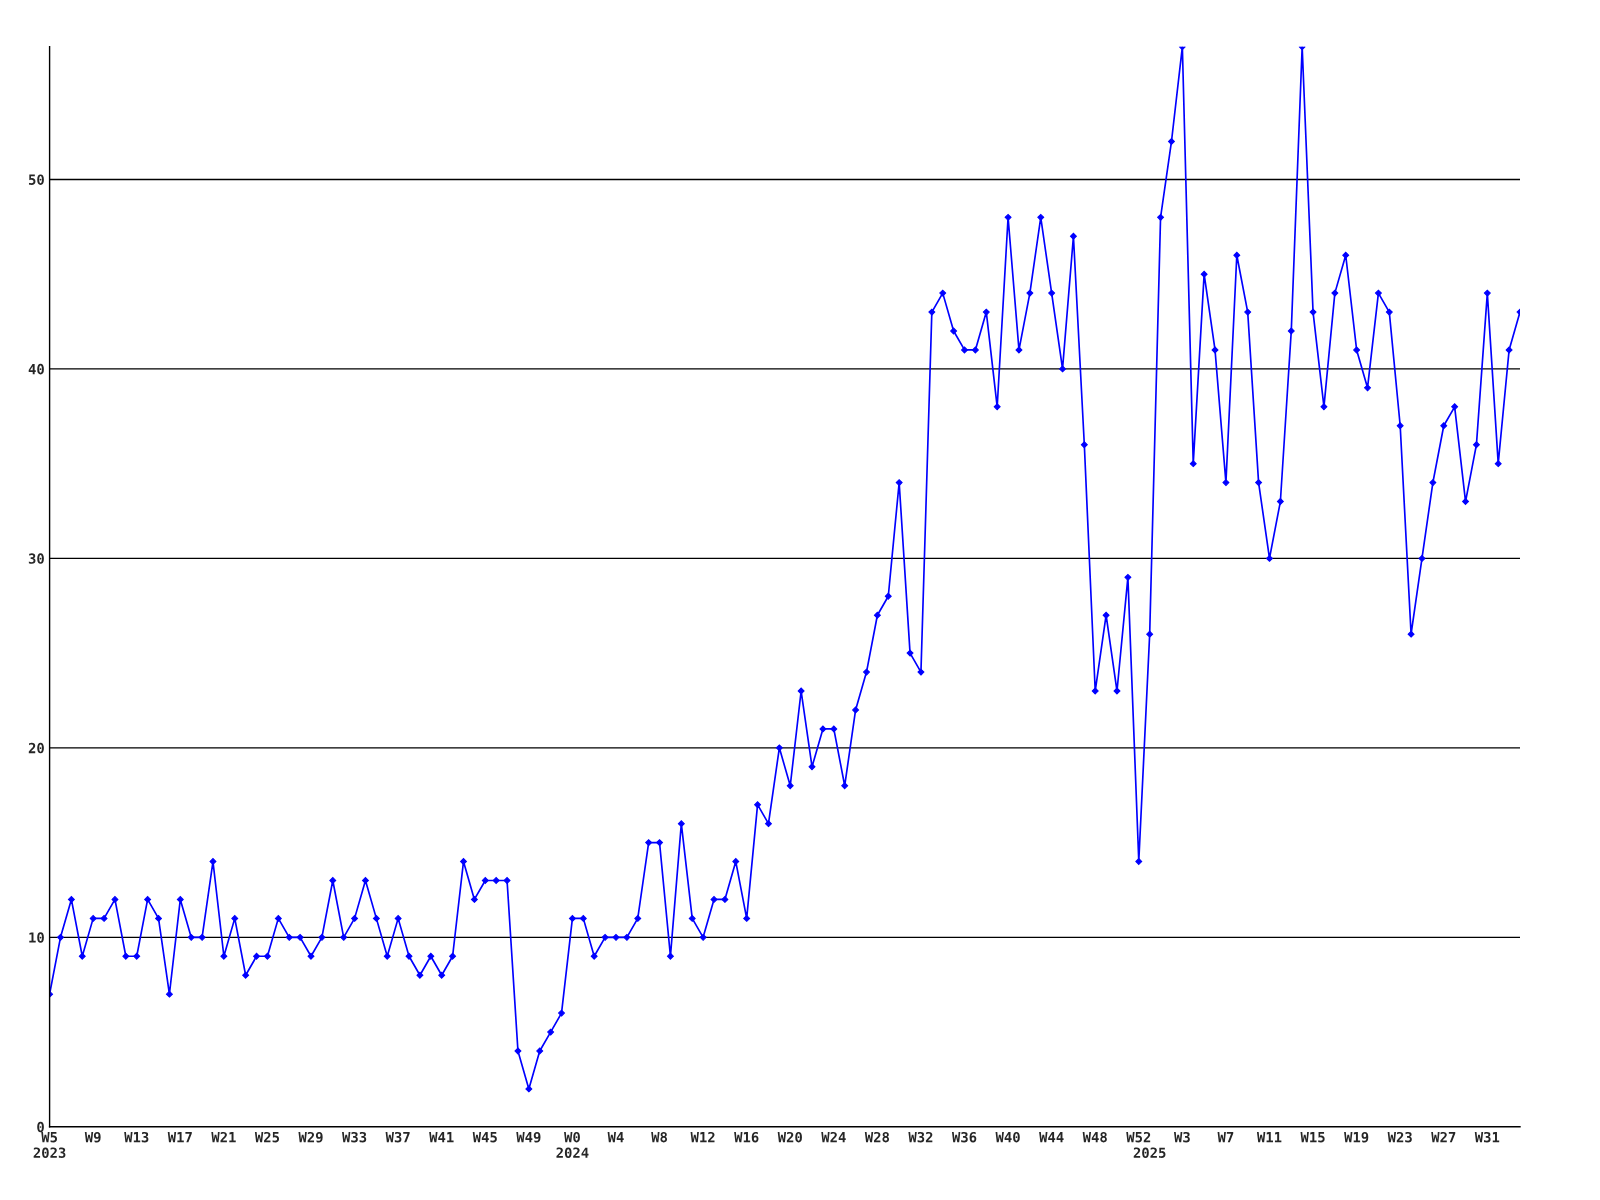 The height and width of the screenshot is (1200, 1600). I want to click on y-tick-label: 0, so click(40, 1127).